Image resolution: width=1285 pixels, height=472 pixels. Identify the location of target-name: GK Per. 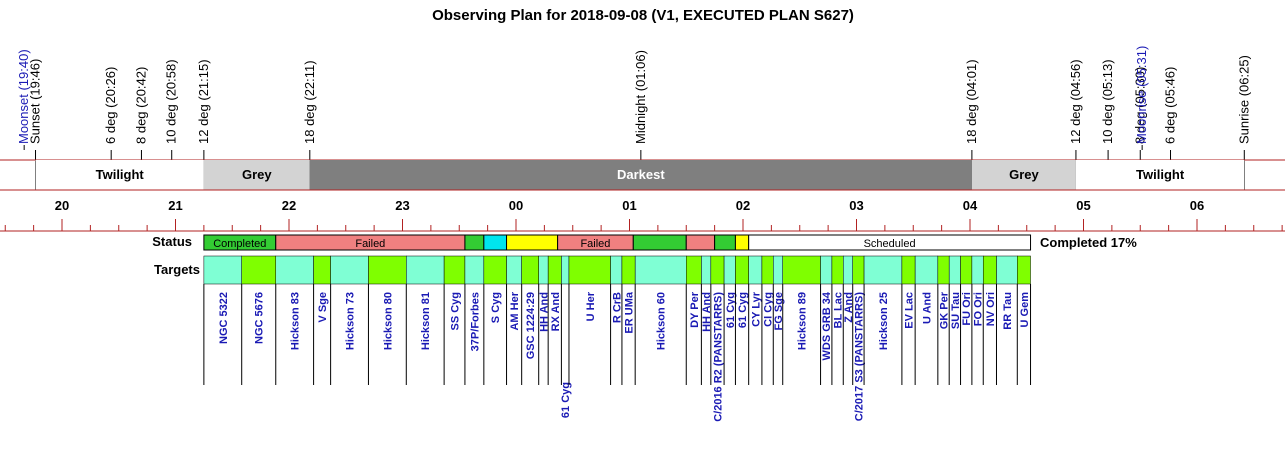
(945, 310).